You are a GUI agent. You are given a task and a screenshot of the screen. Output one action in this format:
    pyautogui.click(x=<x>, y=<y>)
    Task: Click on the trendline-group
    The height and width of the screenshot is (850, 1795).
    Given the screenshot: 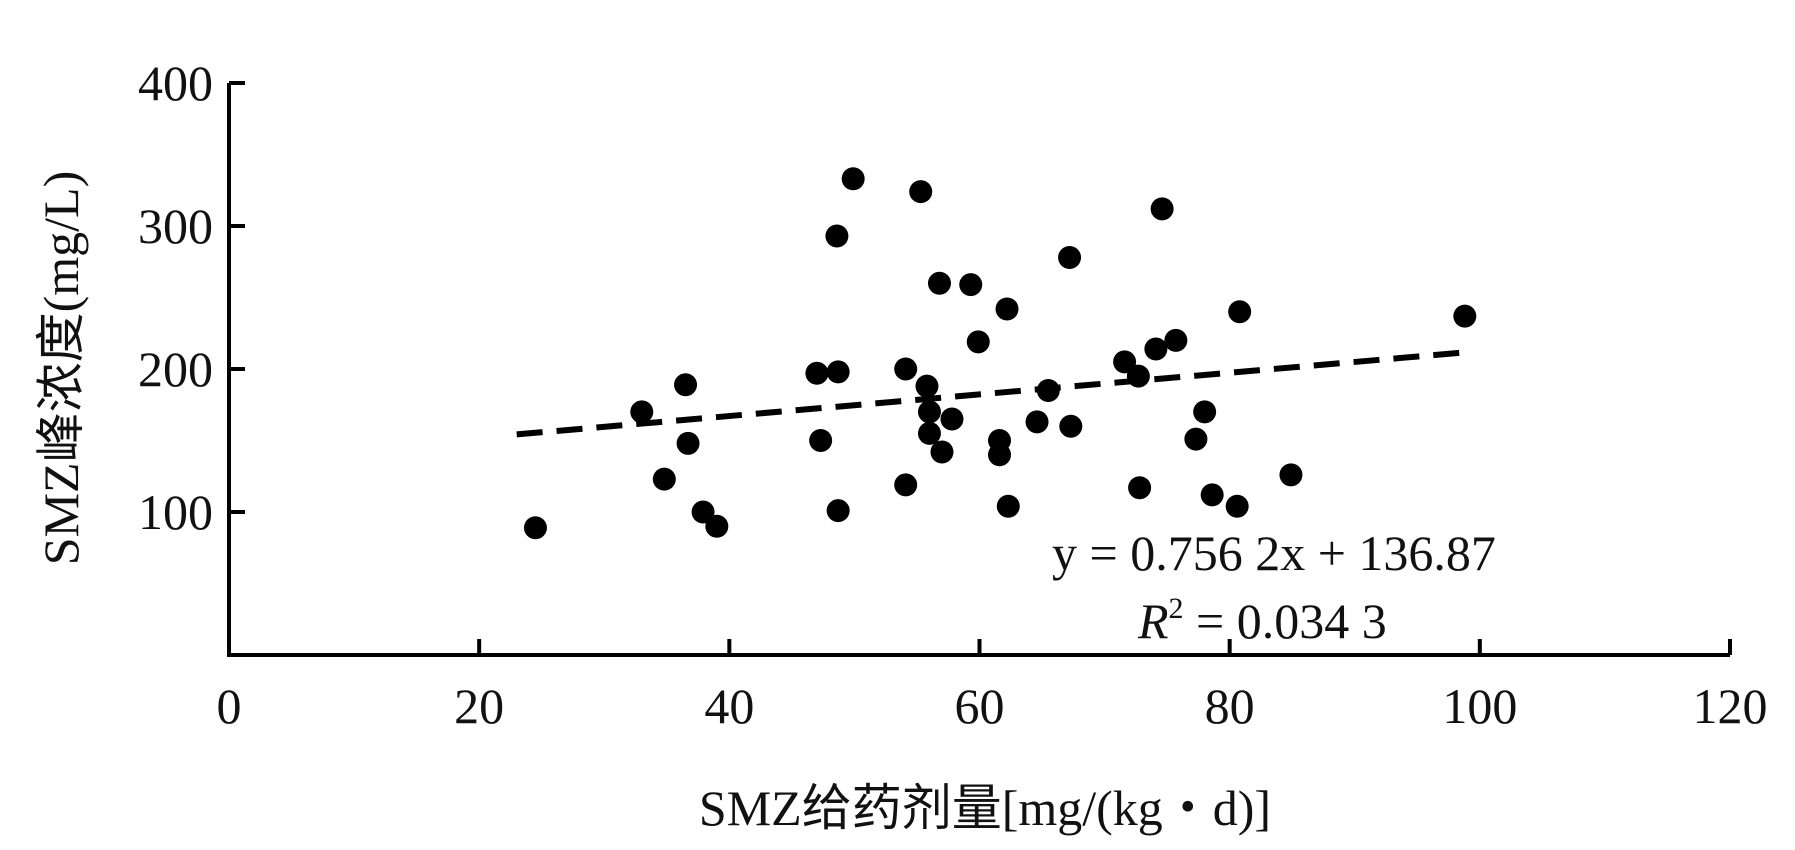 What is the action you would take?
    pyautogui.click(x=992, y=393)
    